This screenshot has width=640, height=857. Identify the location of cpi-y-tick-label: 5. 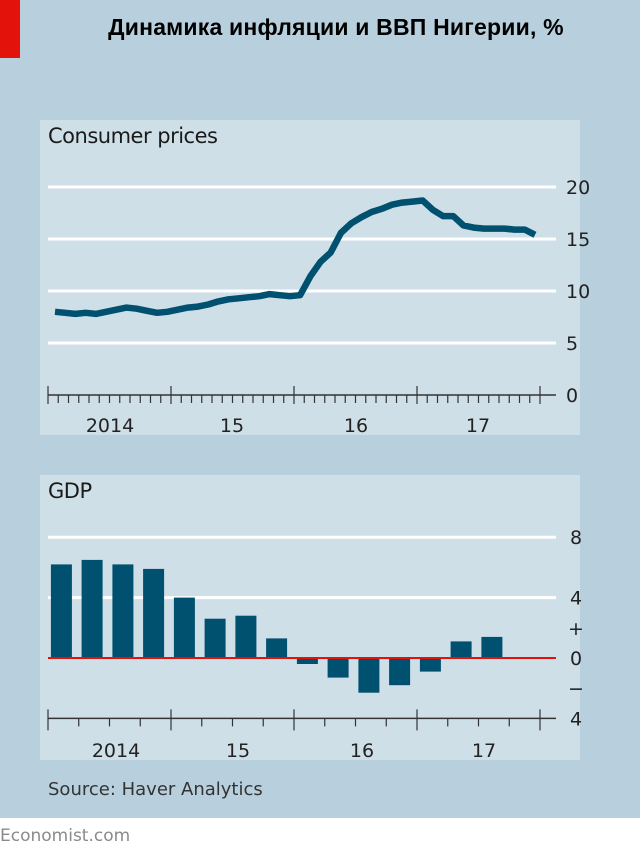
(572, 344).